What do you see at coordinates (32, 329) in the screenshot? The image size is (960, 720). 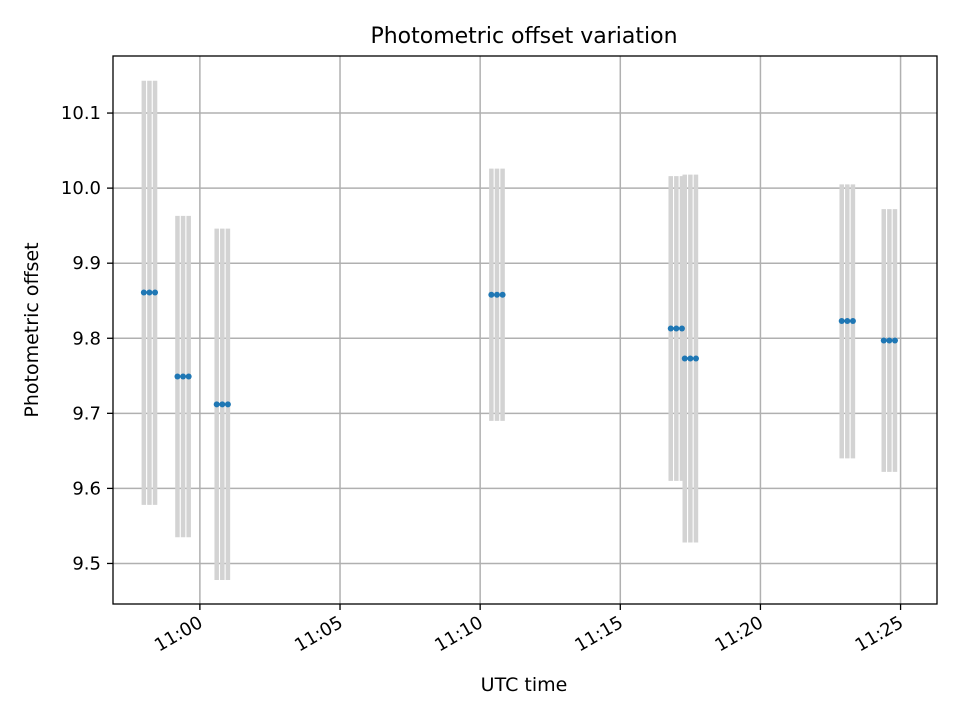 I see `y-axis-label: Photometric offset` at bounding box center [32, 329].